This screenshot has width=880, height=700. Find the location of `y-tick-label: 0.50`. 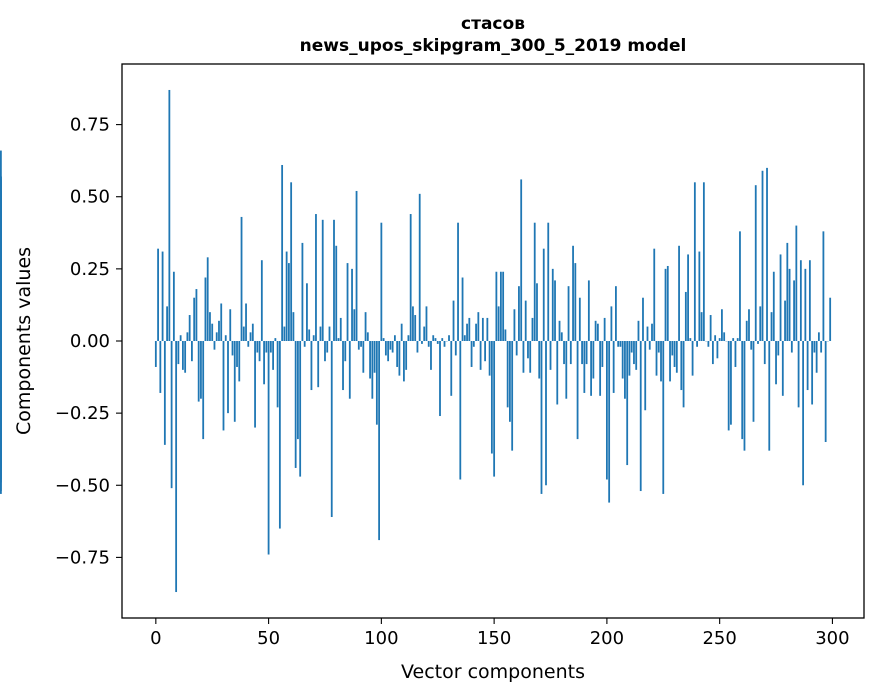

y-tick-label: 0.50 is located at coordinates (90, 197).